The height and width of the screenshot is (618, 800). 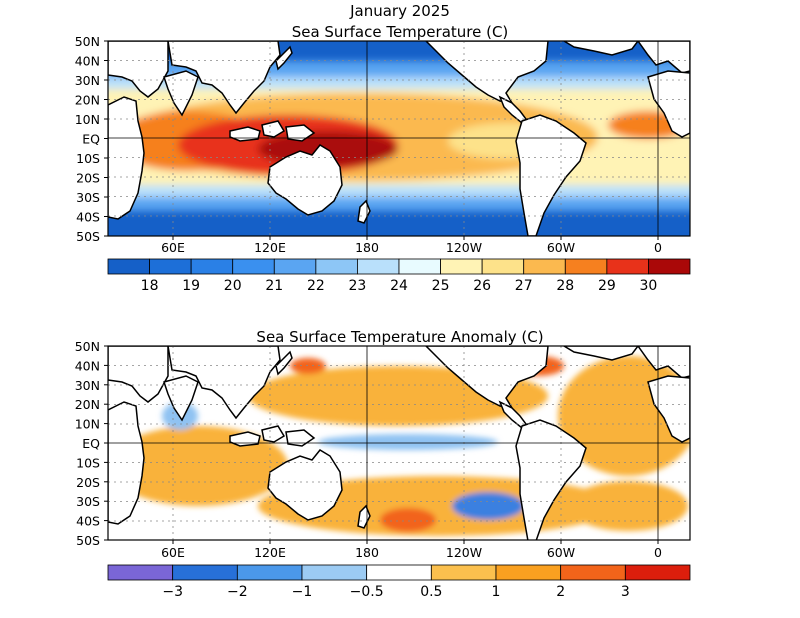 I want to click on sst-lon-label: 60E, so click(x=173, y=247).